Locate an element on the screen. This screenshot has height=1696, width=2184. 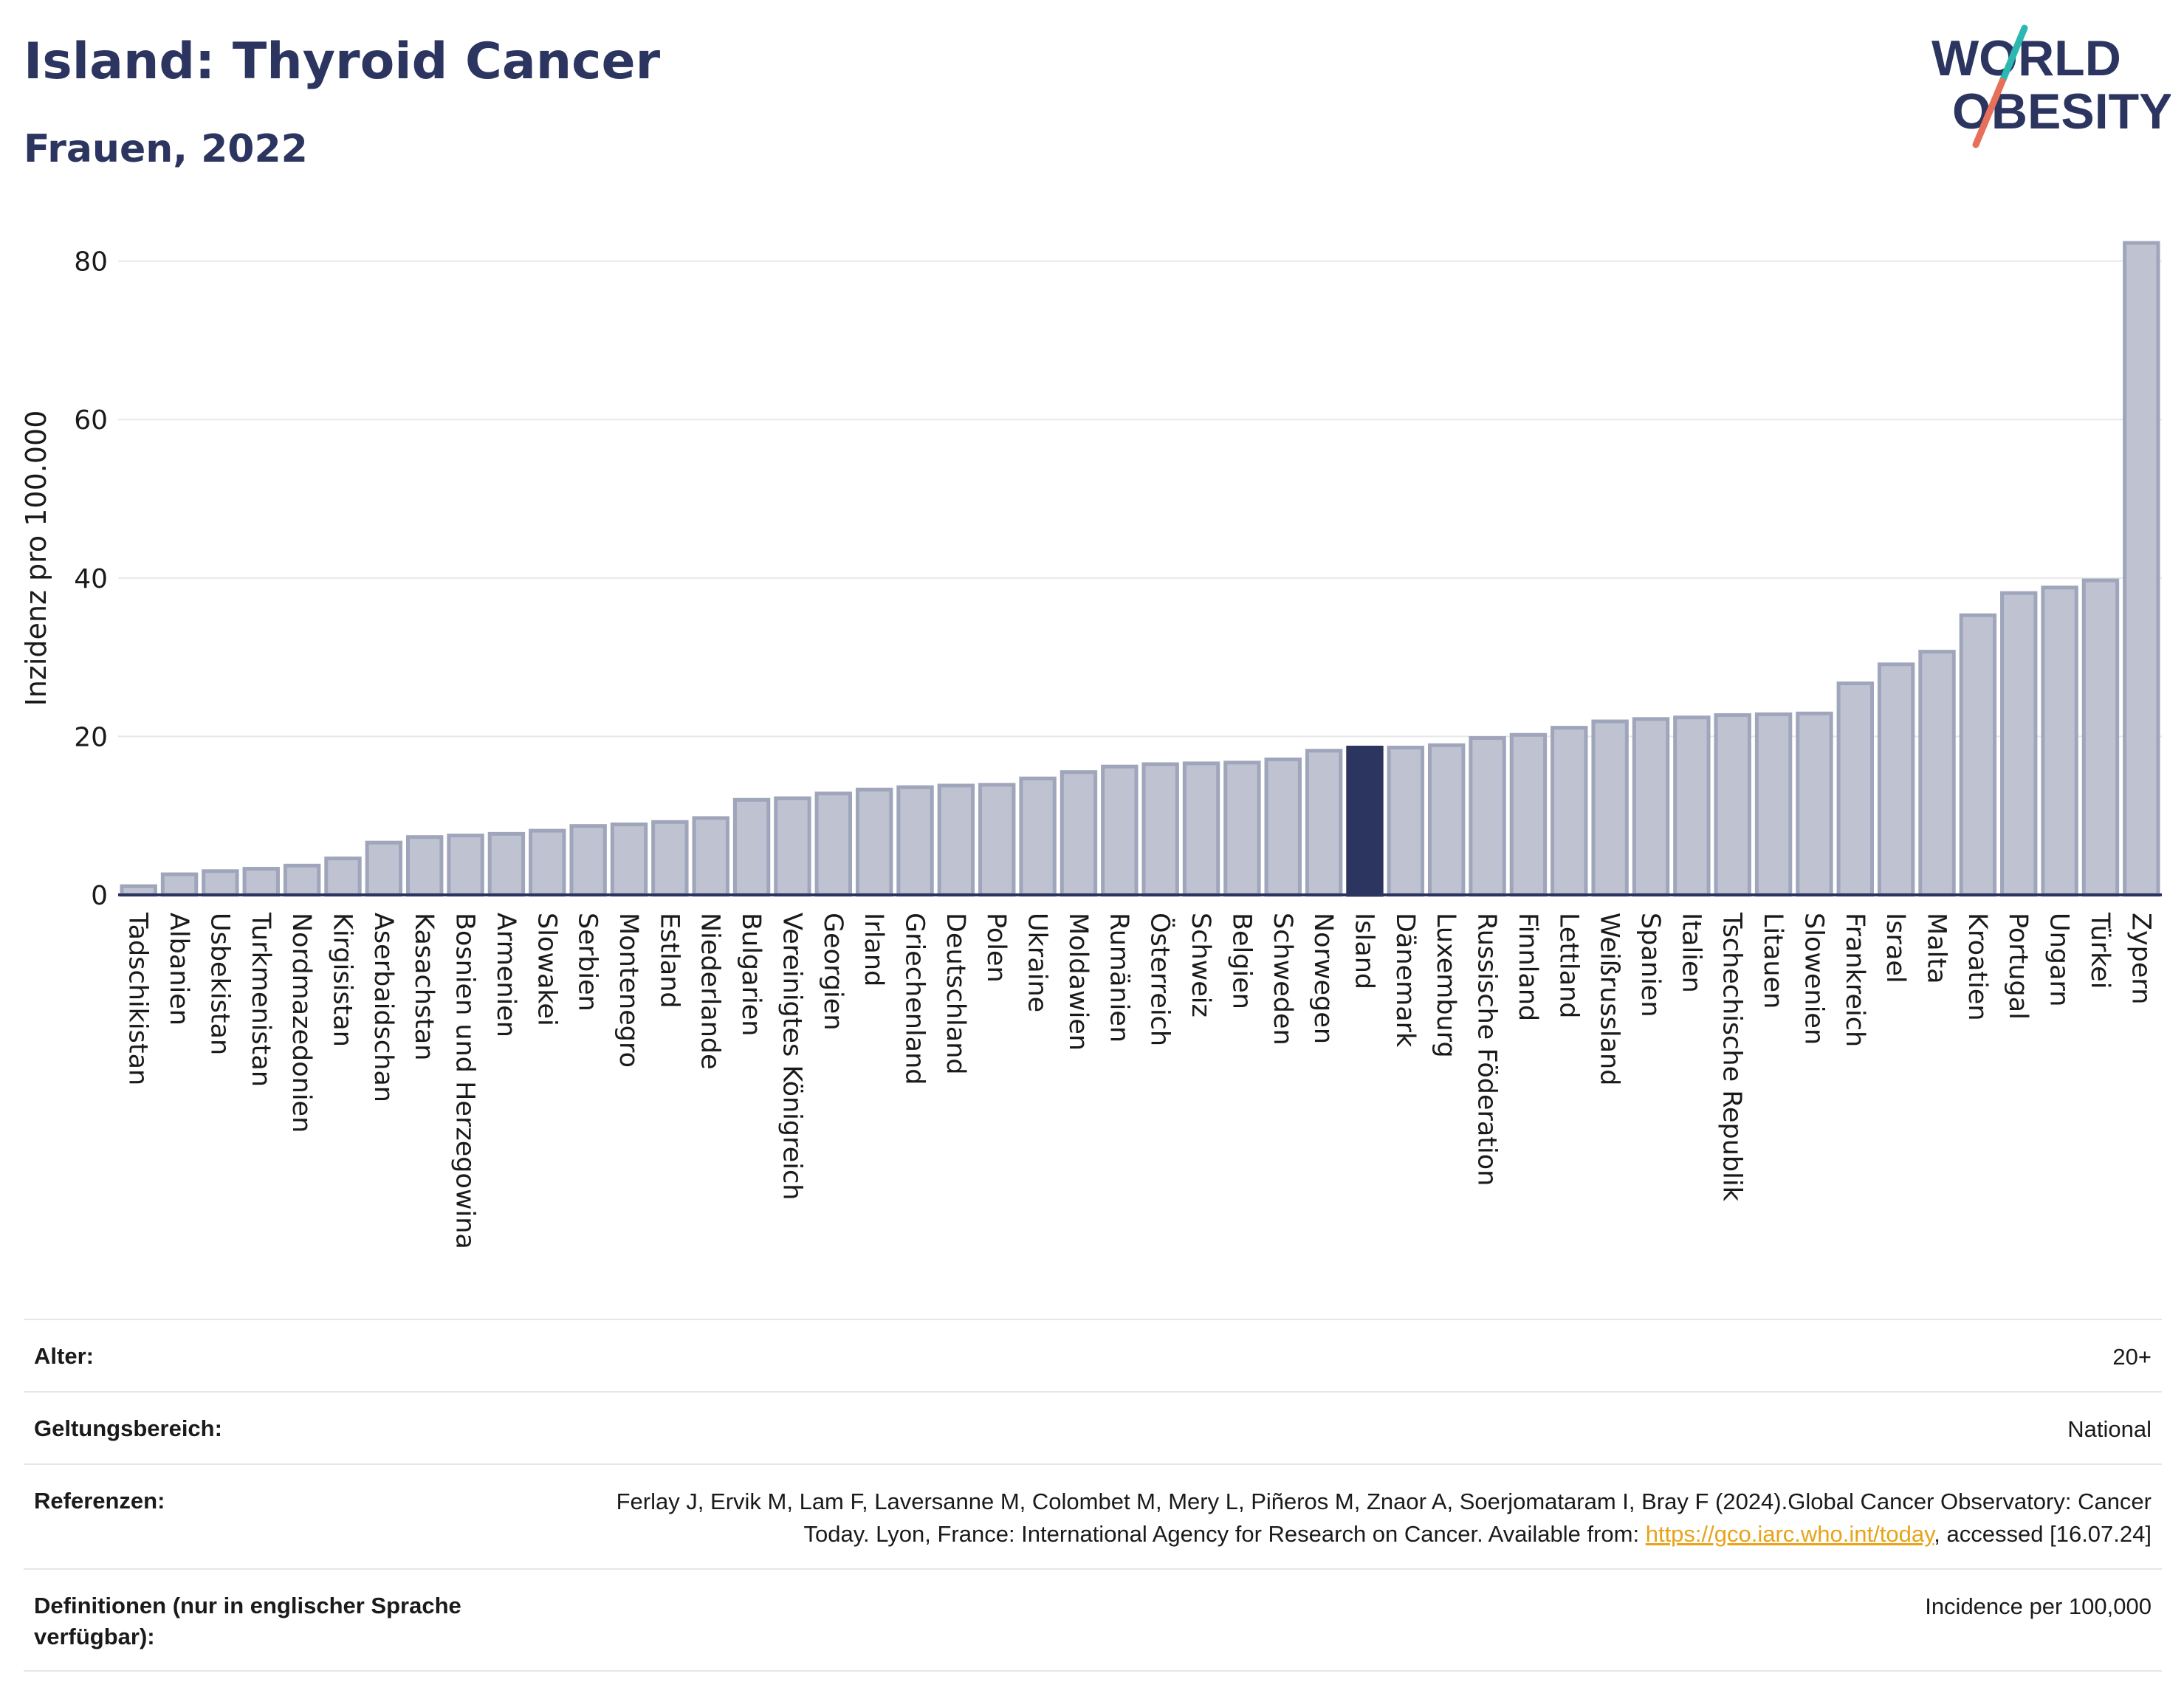
x-tick-label: Vereinigtes Königreich is located at coordinates (792, 1056).